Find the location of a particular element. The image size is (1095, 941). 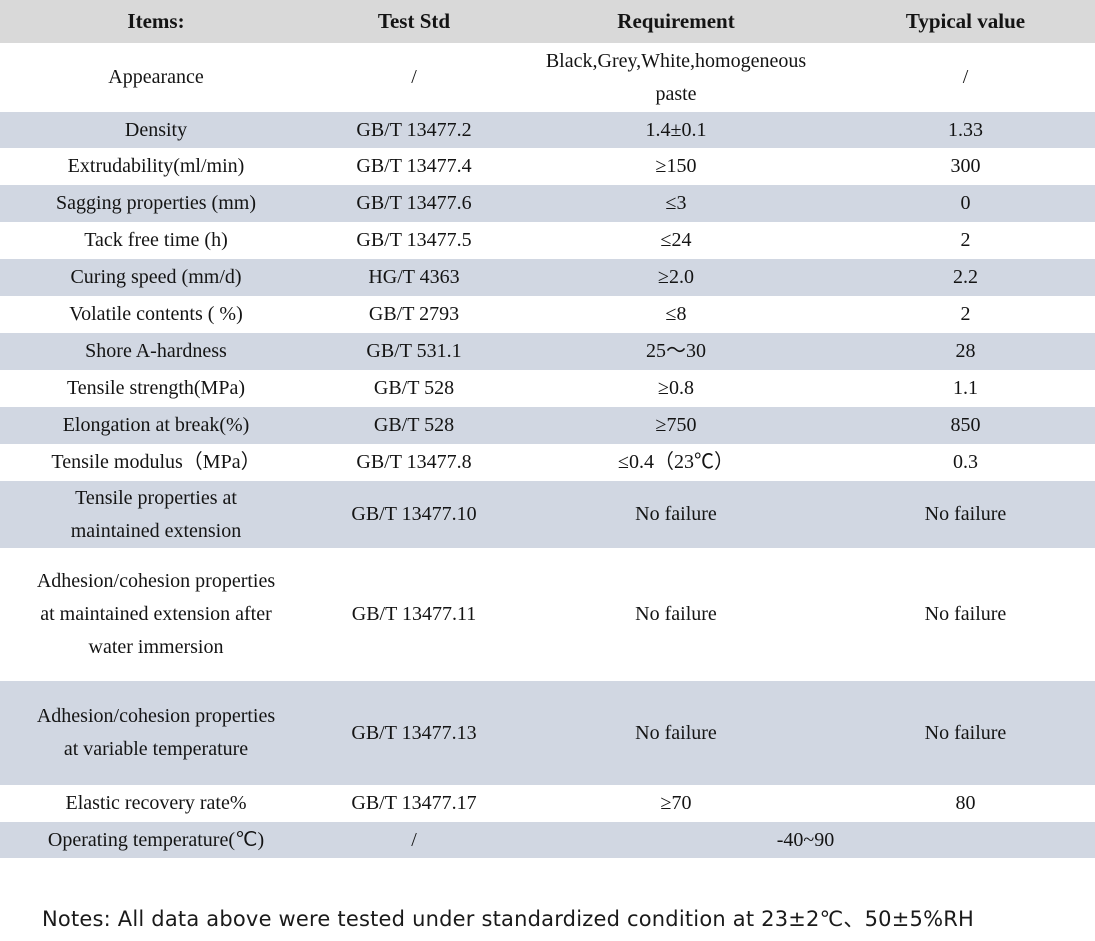

item-cell: Elongation at break(%) is located at coordinates (156, 425).